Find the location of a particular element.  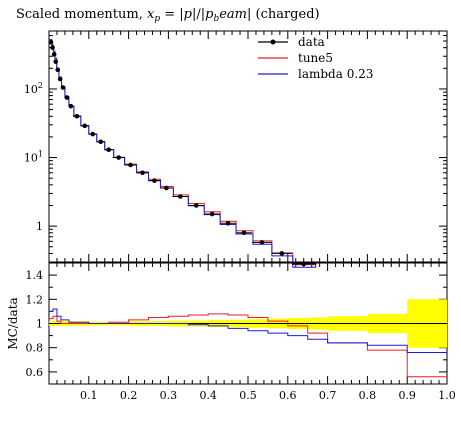

x-tick-label: 0.5 is located at coordinates (248, 395).